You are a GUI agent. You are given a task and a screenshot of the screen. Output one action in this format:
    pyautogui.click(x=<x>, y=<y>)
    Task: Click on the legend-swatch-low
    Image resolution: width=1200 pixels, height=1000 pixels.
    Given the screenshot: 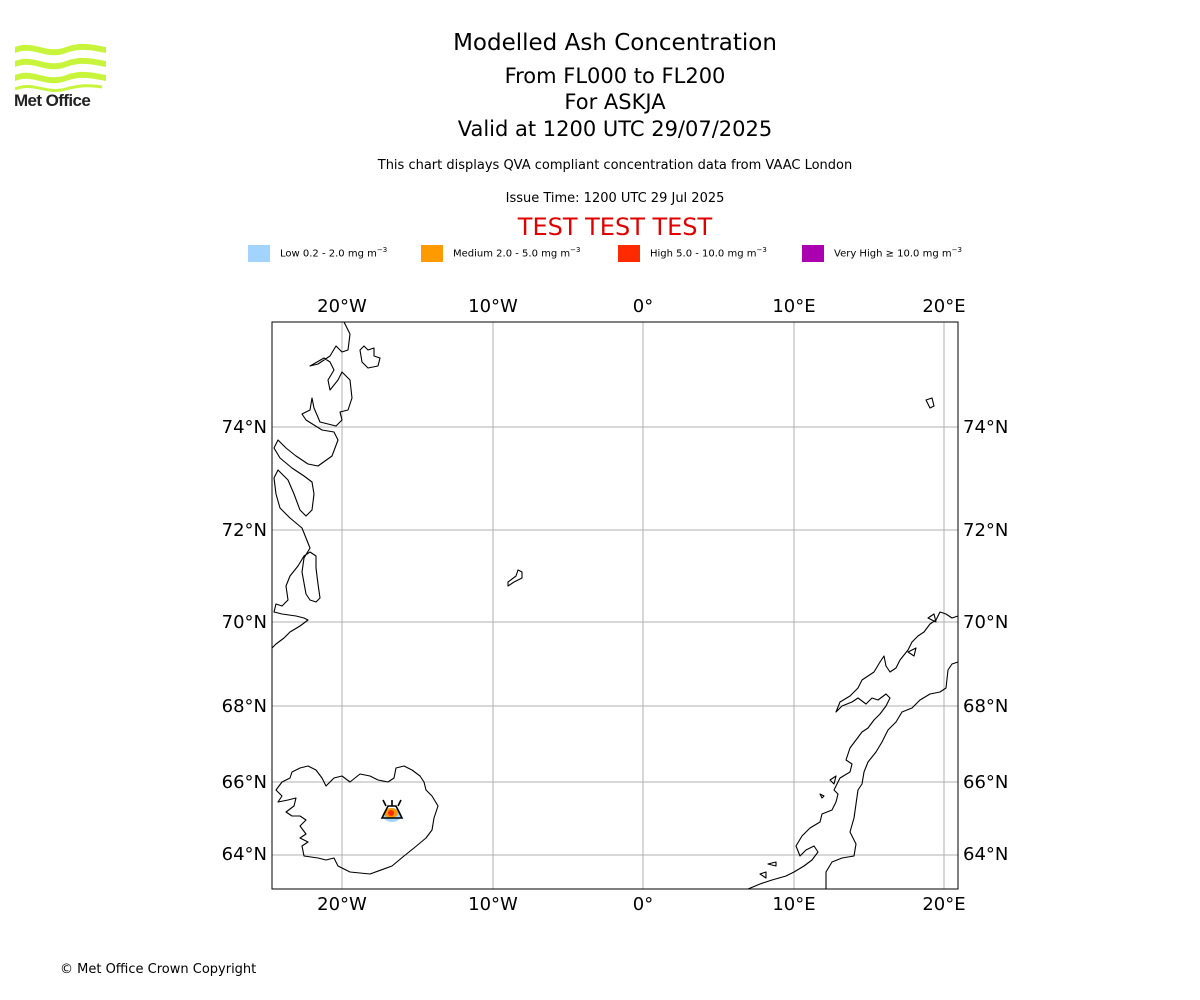 What is the action you would take?
    pyautogui.click(x=259, y=253)
    